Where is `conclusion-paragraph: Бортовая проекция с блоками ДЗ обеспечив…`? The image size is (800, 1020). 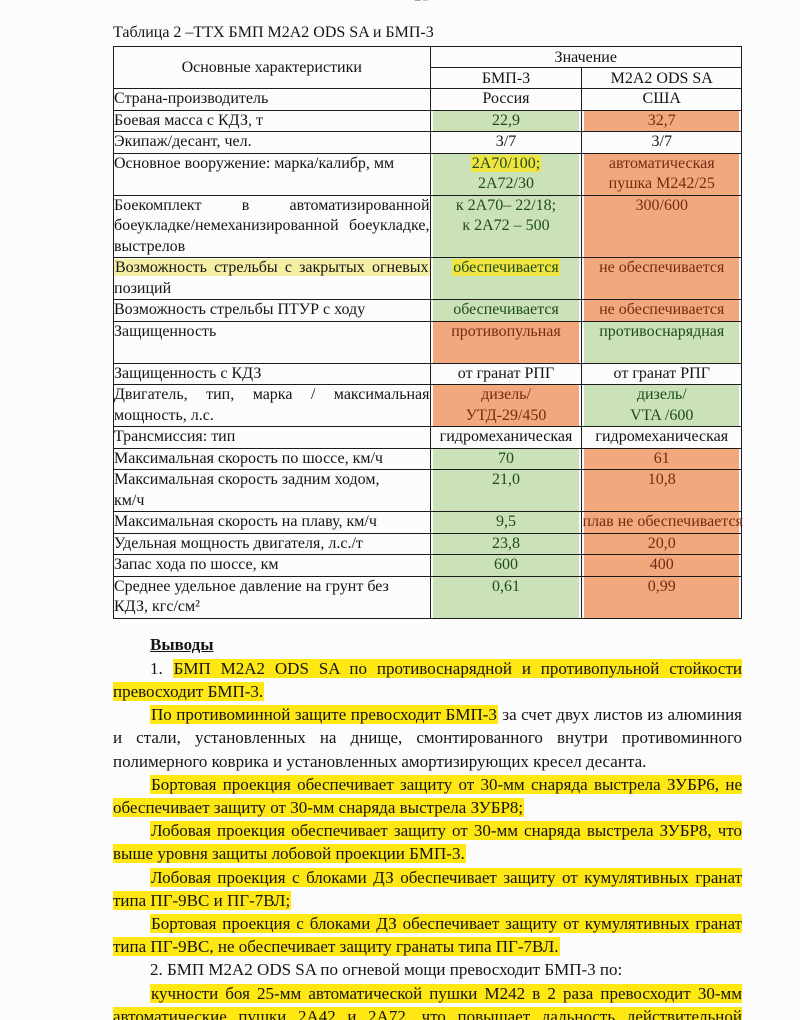
conclusion-paragraph: Бортовая проекция с блоками ДЗ обеспечив… is located at coordinates (427, 935).